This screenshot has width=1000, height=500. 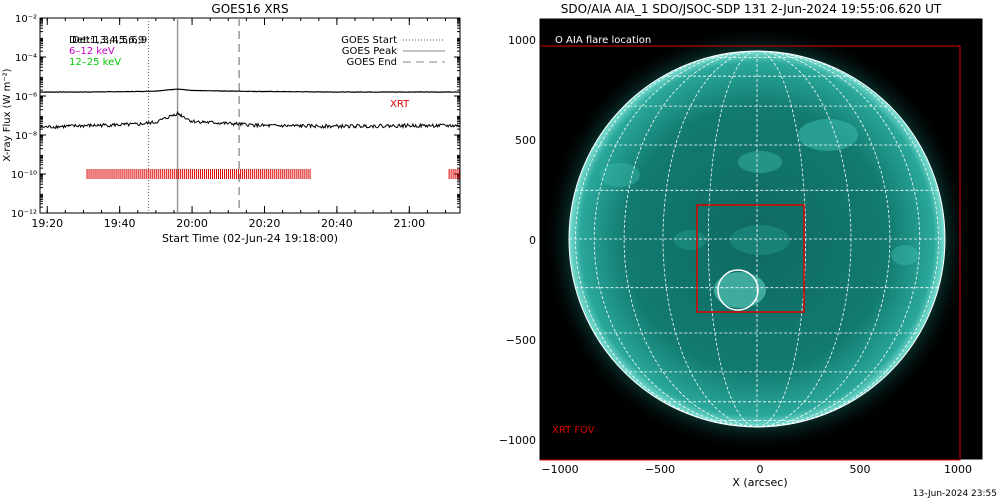 I want to click on aia-y-tick: −1000, so click(x=517, y=440).